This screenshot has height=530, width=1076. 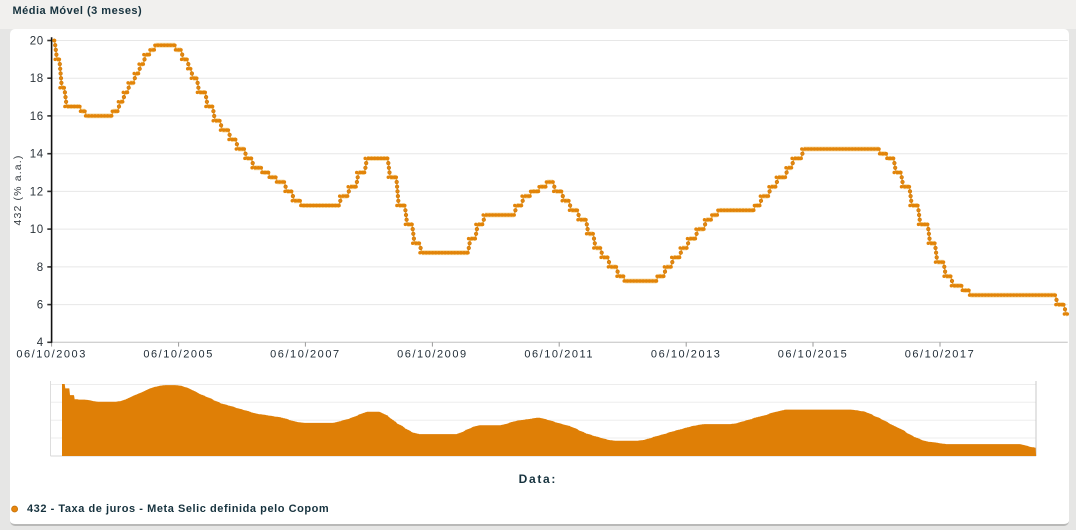 I want to click on svg-text: 06/10/2009, so click(x=432, y=355).